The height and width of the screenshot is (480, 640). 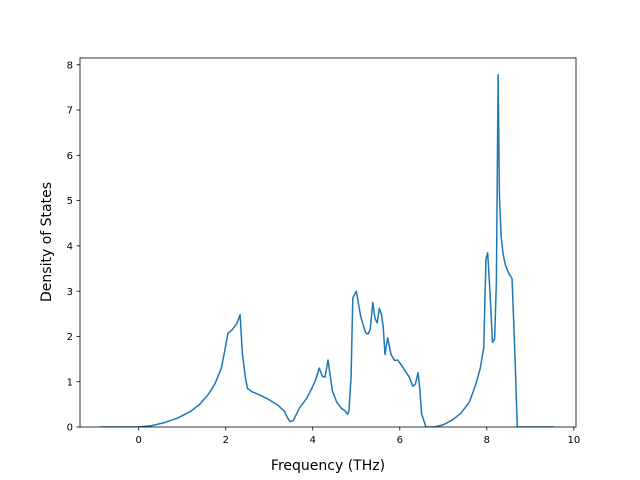 What do you see at coordinates (139, 440) in the screenshot?
I see `x-tick-label: 0` at bounding box center [139, 440].